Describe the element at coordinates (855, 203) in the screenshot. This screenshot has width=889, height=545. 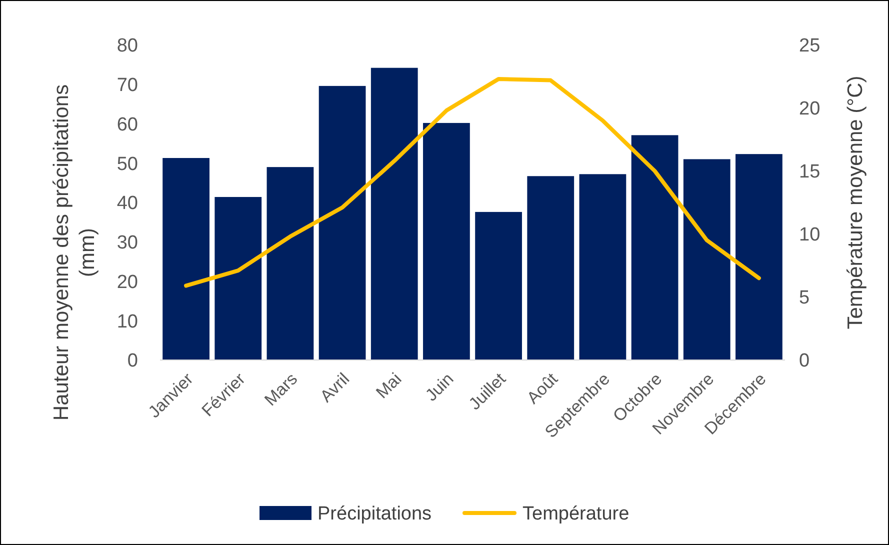
I see `y2-axis-title: Température moyenne (°C)` at that location.